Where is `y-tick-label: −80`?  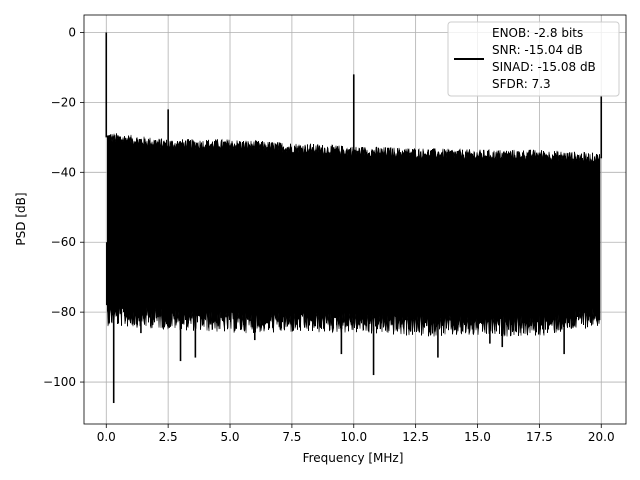 y-tick-label: −80 is located at coordinates (63, 312).